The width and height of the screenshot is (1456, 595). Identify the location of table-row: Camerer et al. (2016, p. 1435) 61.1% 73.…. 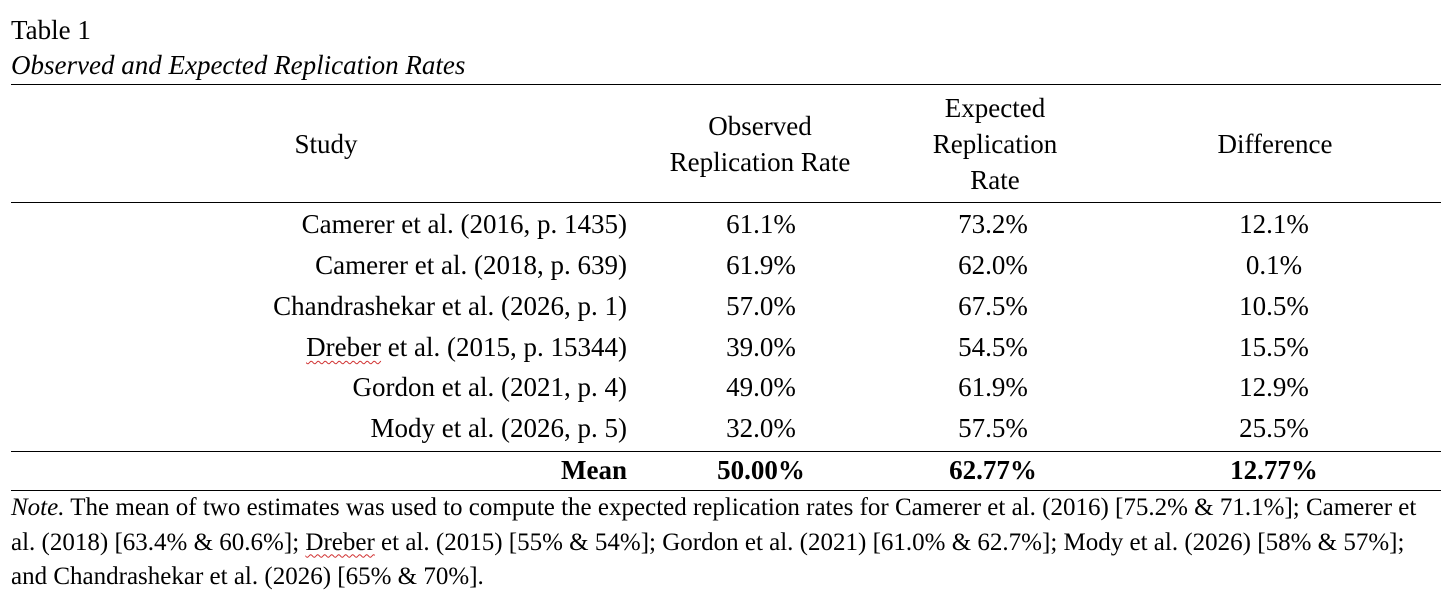
(728, 224).